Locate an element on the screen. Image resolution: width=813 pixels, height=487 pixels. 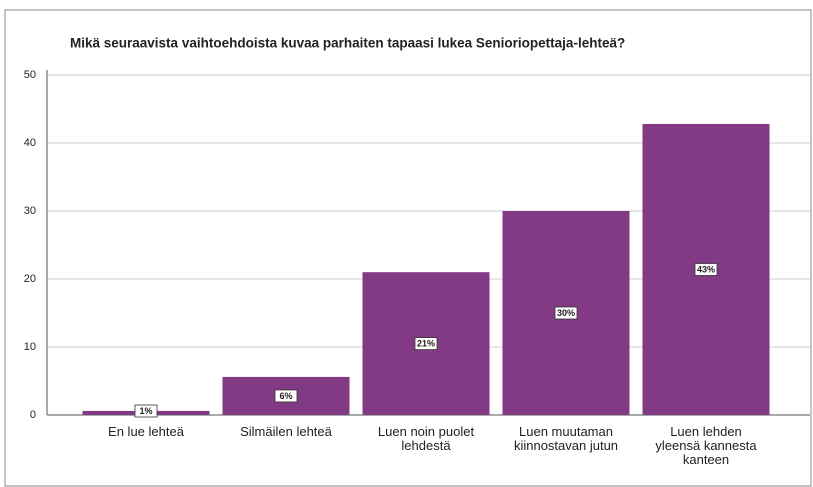
data-label: 6% is located at coordinates (285, 396).